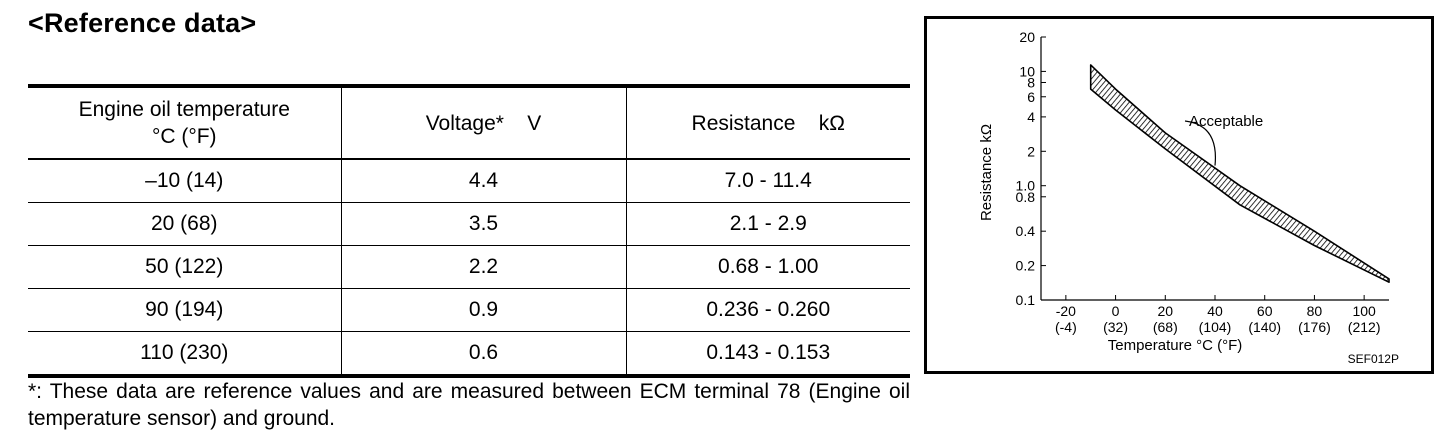 The height and width of the screenshot is (444, 1456). Describe the element at coordinates (1165, 311) in the screenshot. I see `x-tick-label: 20` at that location.